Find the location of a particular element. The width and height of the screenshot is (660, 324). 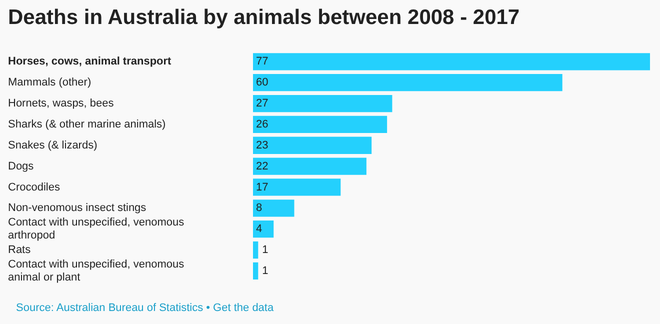

data-label: 23 is located at coordinates (262, 145).